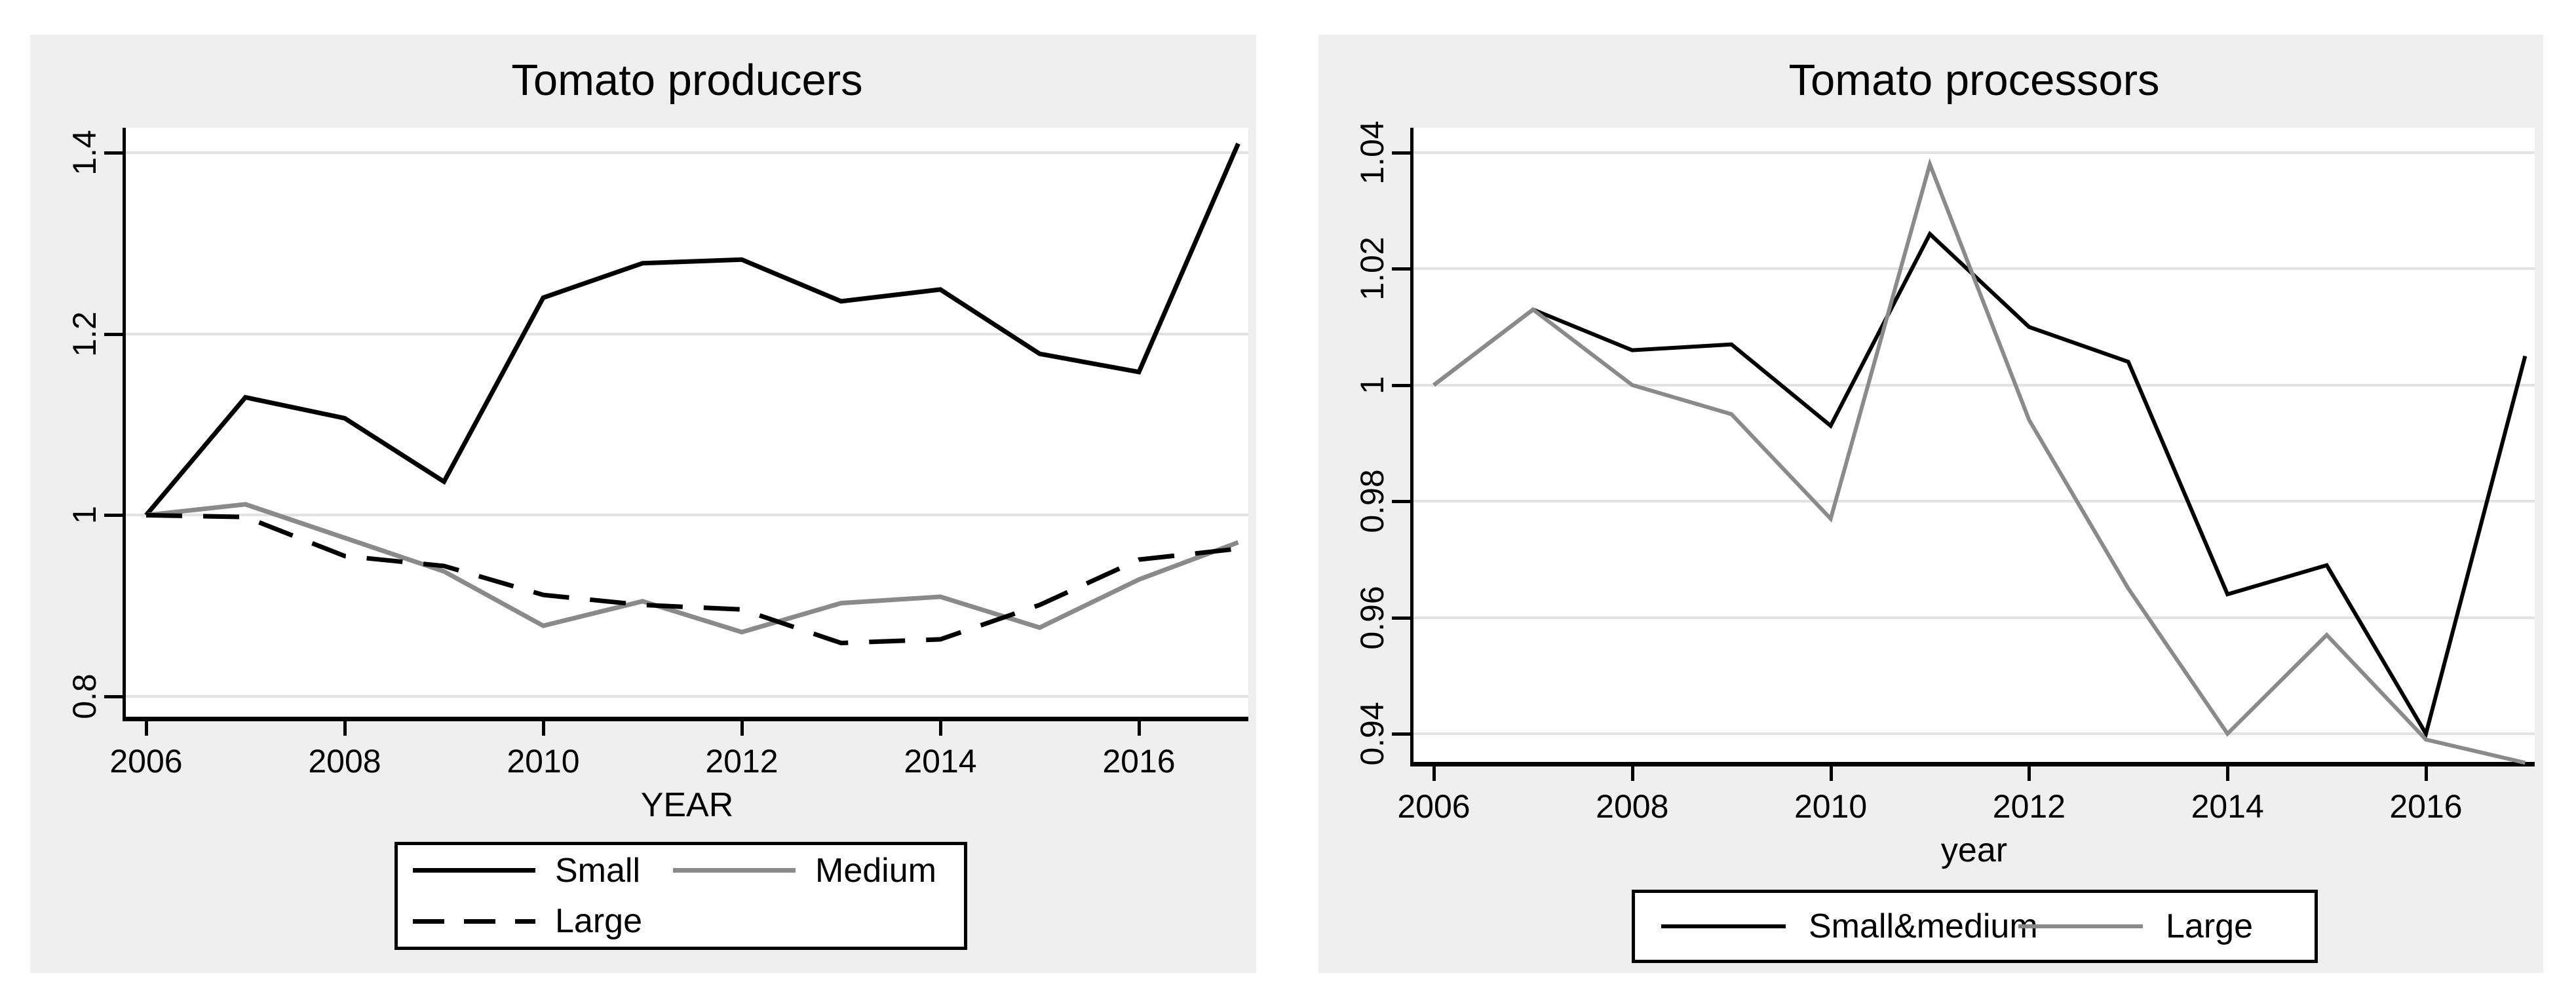  Describe the element at coordinates (1372, 618) in the screenshot. I see `y-tick-label-0.96: 0.96` at that location.